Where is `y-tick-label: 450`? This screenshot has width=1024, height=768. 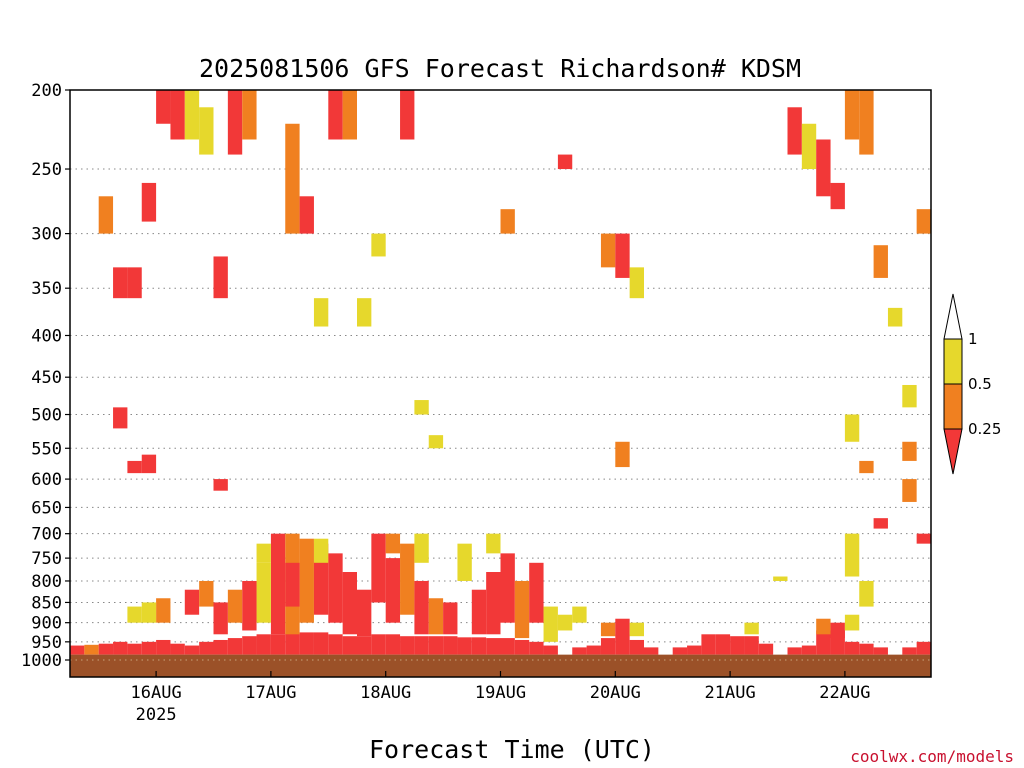 y-tick-label: 450 is located at coordinates (46, 378).